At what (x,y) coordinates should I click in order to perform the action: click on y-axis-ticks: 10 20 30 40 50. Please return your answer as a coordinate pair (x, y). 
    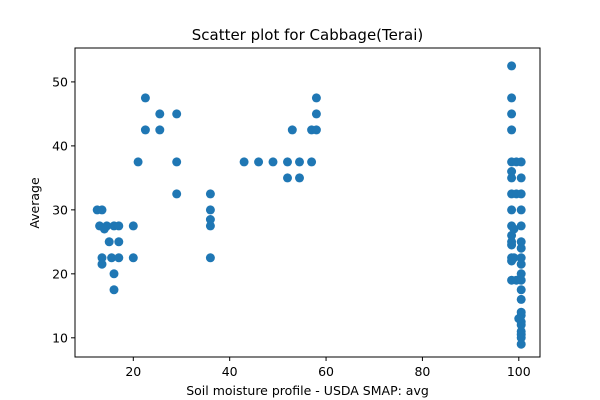
    Looking at the image, I should click on (63, 209).